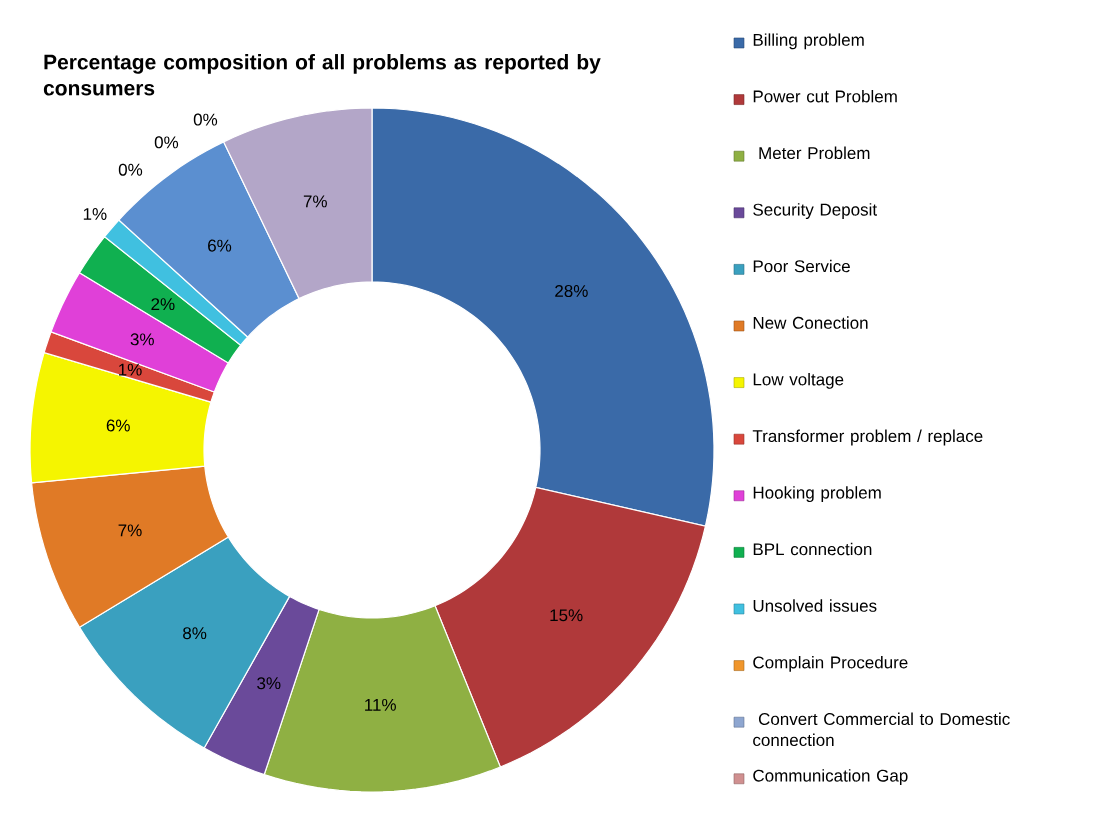 This screenshot has height=823, width=1105. I want to click on legend-label: Low voltage, so click(798, 380).